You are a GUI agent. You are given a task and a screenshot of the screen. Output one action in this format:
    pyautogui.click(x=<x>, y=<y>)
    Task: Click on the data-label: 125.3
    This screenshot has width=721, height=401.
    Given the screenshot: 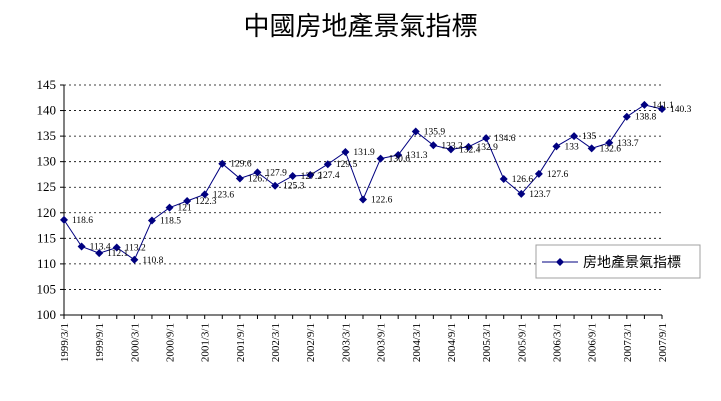 What is the action you would take?
    pyautogui.click(x=294, y=187)
    